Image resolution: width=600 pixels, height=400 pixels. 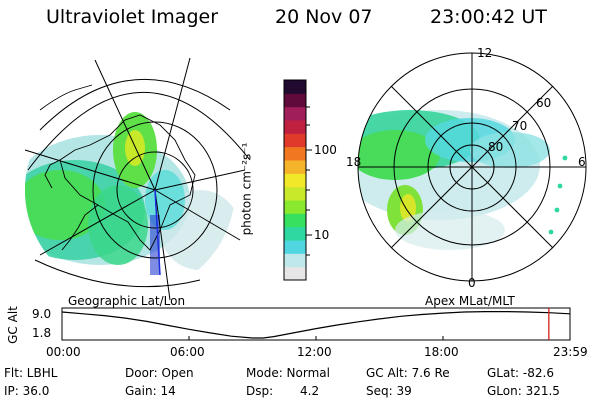 What do you see at coordinates (310, 391) in the screenshot?
I see `dsp-value: 4.2` at bounding box center [310, 391].